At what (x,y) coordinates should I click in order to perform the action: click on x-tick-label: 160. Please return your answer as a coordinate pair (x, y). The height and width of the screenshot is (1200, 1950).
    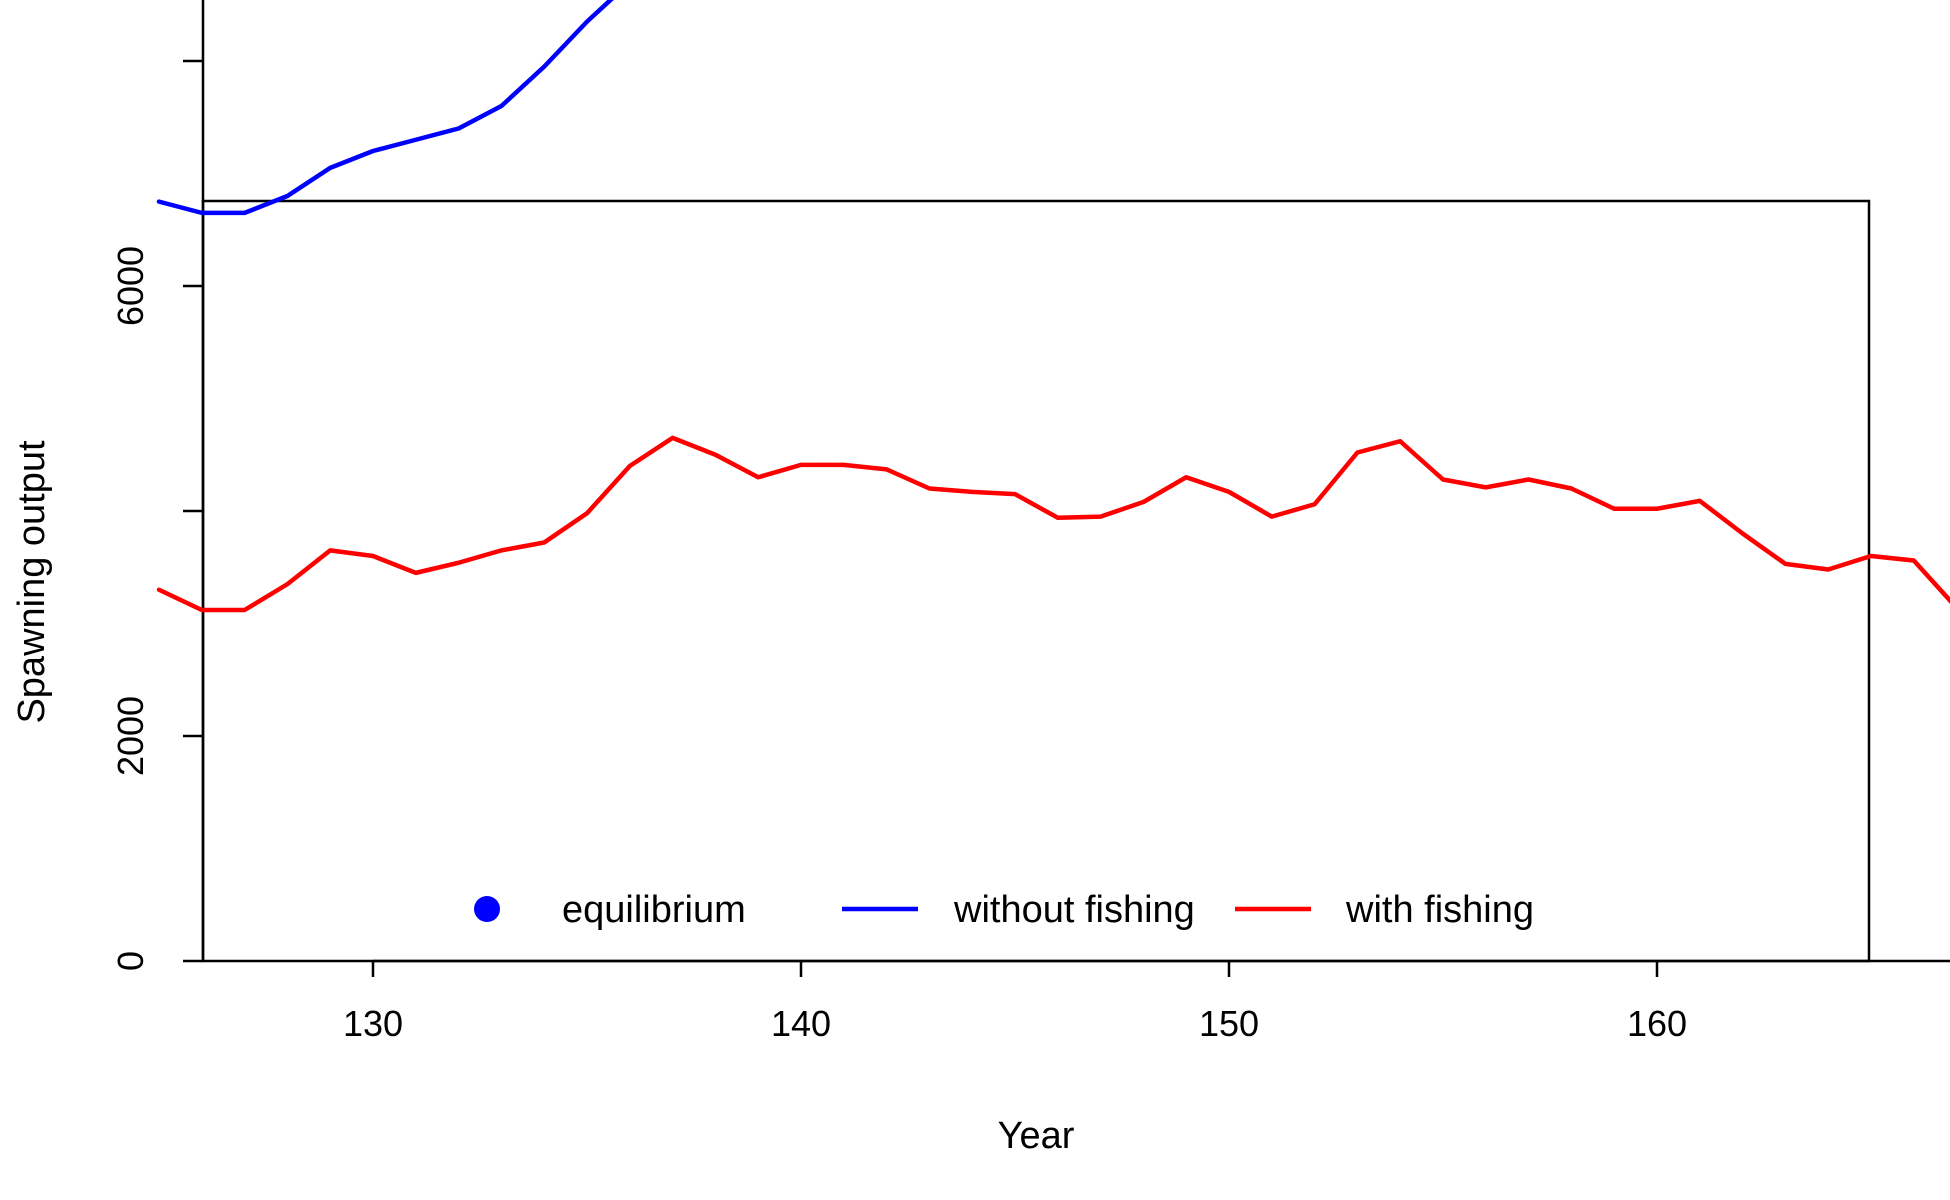
    Looking at the image, I should click on (1657, 1023).